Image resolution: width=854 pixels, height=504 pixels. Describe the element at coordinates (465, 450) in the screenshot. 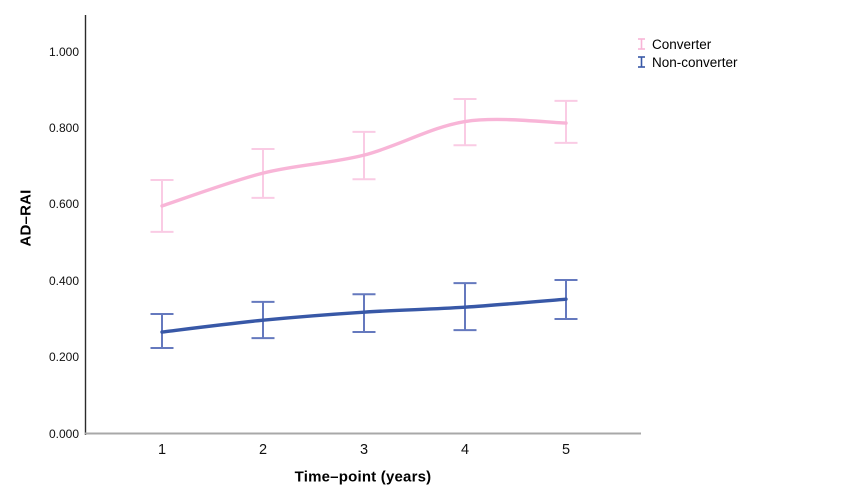

I see `x-tick-label: 4` at that location.